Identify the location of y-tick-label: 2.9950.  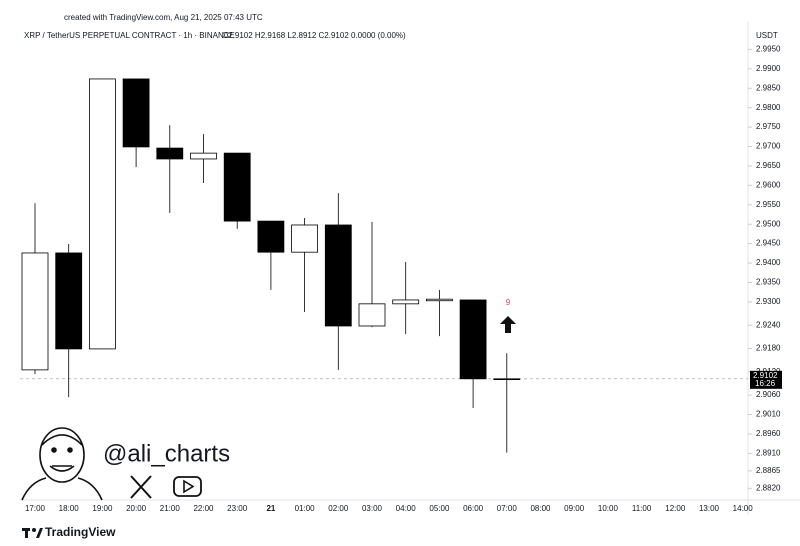
(768, 49).